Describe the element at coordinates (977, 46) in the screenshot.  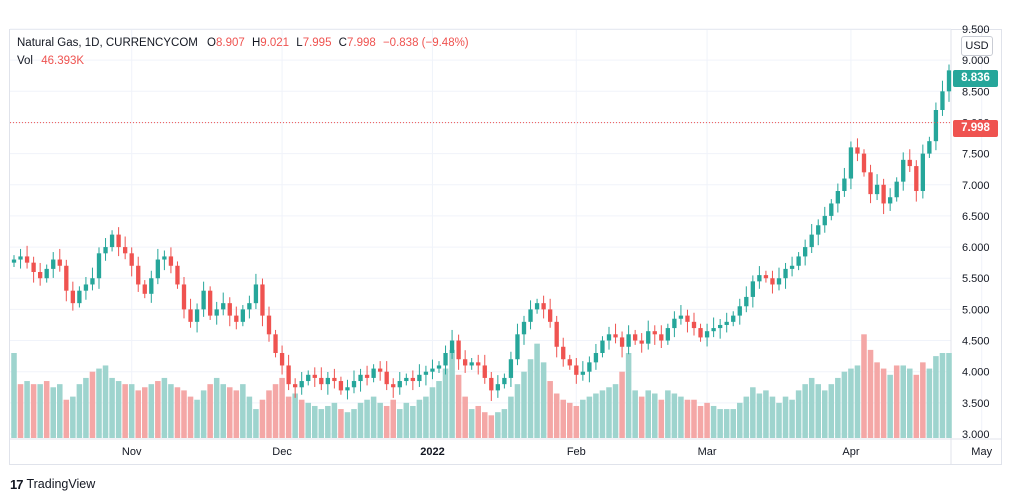
I see `currency-unit-button: USD` at that location.